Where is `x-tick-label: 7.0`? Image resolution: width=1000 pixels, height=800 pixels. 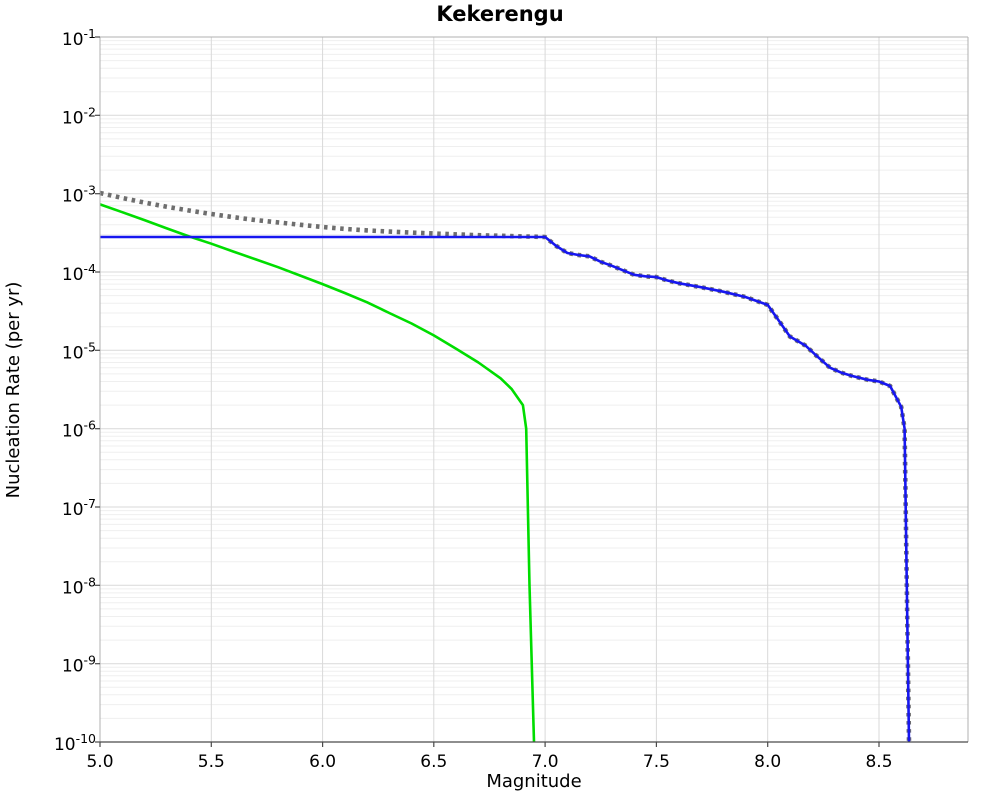
x-tick-label: 7.0 is located at coordinates (545, 762).